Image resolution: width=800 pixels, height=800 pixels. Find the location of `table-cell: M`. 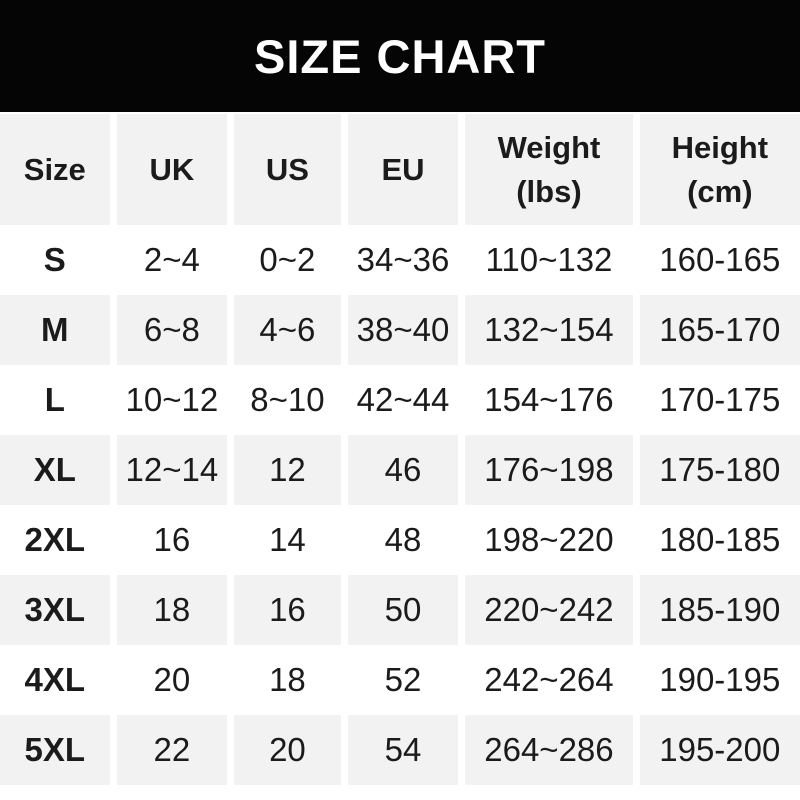

table-cell: M is located at coordinates (55, 330).